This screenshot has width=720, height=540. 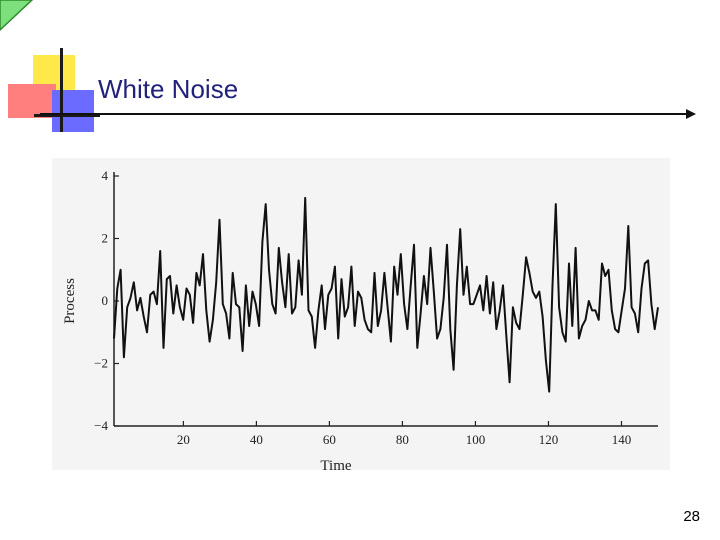 I want to click on page-number: 28, so click(x=691, y=516).